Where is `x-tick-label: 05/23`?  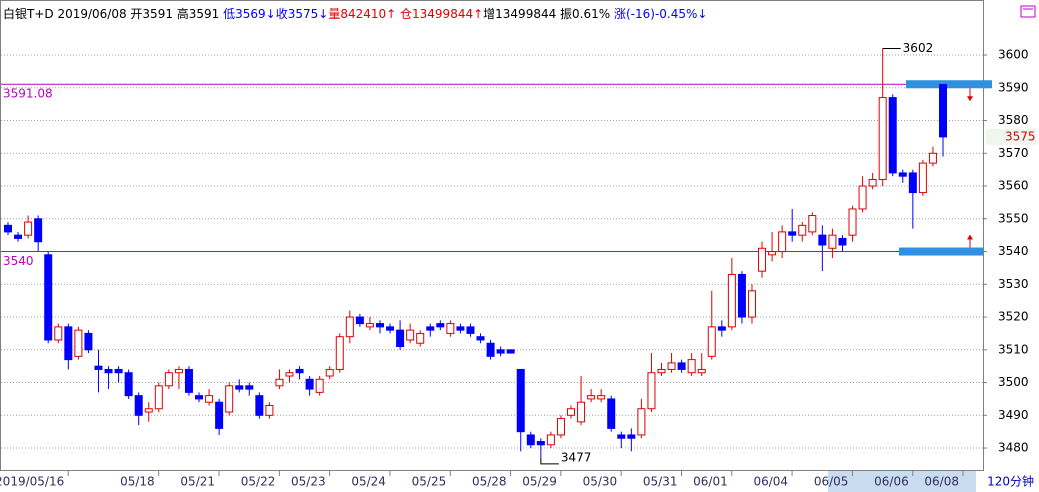 x-tick-label: 05/23 is located at coordinates (308, 482).